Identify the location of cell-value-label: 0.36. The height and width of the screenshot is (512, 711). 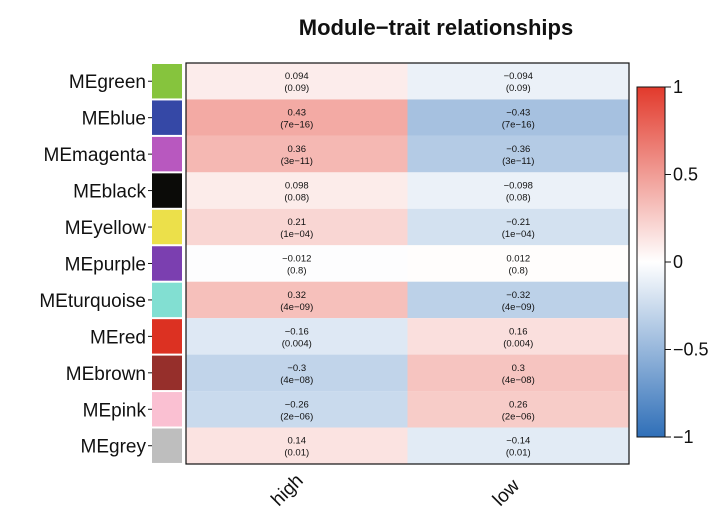
(297, 149).